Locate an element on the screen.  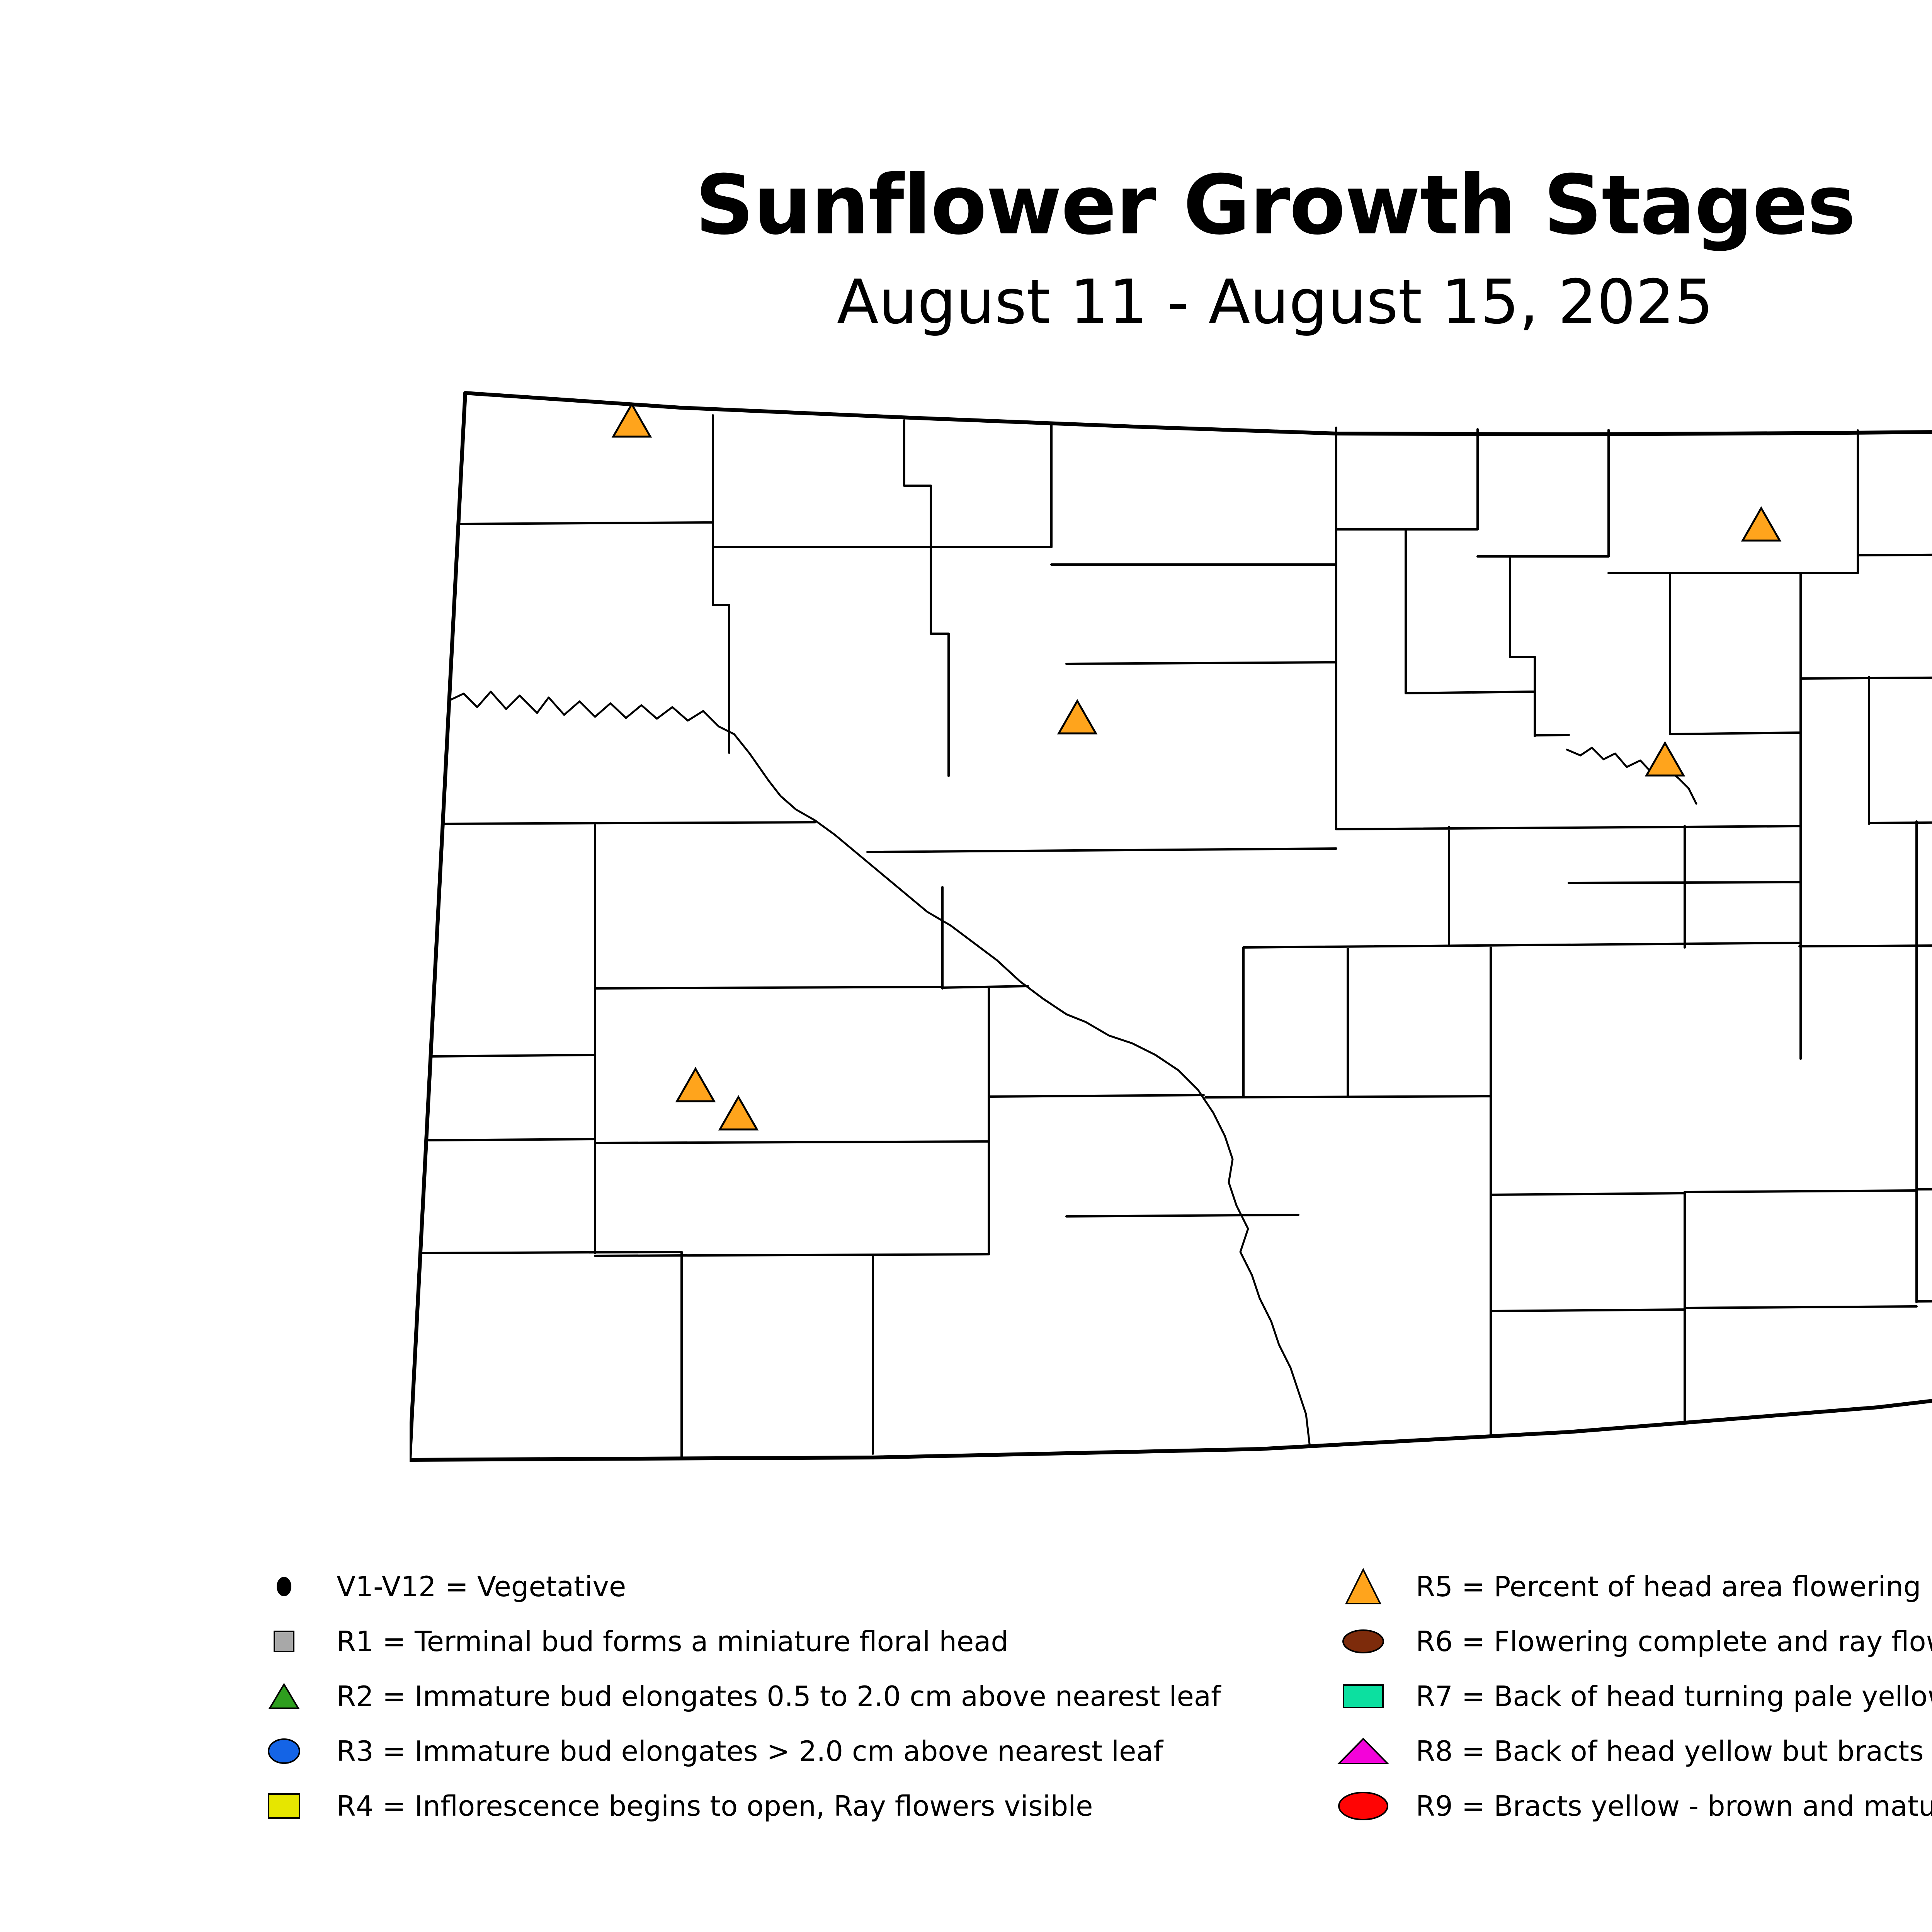
legend-symbol-r3 is located at coordinates (284, 1751).